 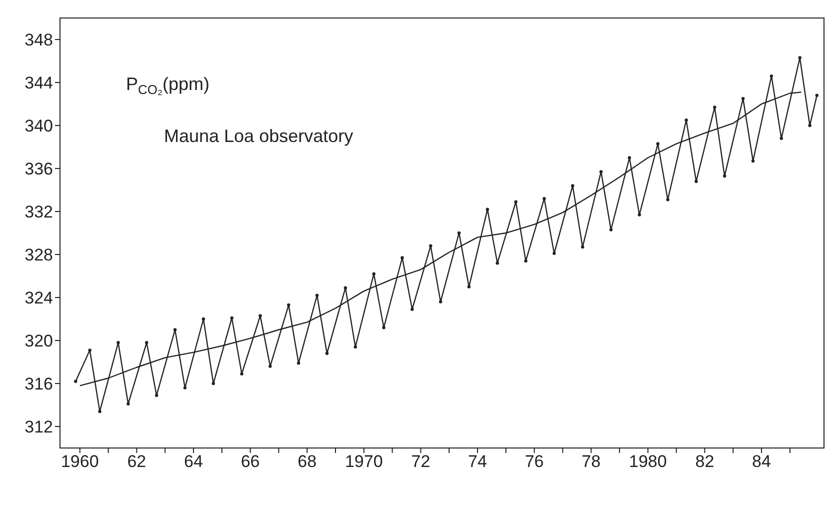 What do you see at coordinates (38, 169) in the screenshot?
I see `y-tick-label: 336` at bounding box center [38, 169].